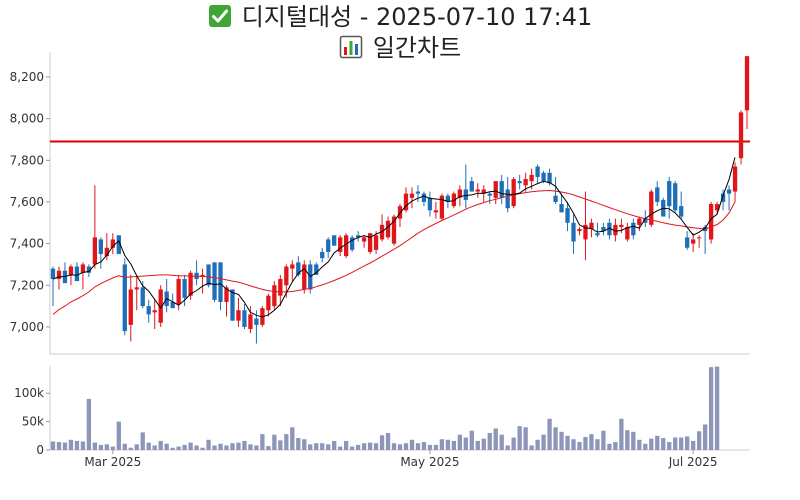  What do you see at coordinates (400, 48) in the screenshot?
I see `chart-subtitle: 일간차트` at bounding box center [400, 48].